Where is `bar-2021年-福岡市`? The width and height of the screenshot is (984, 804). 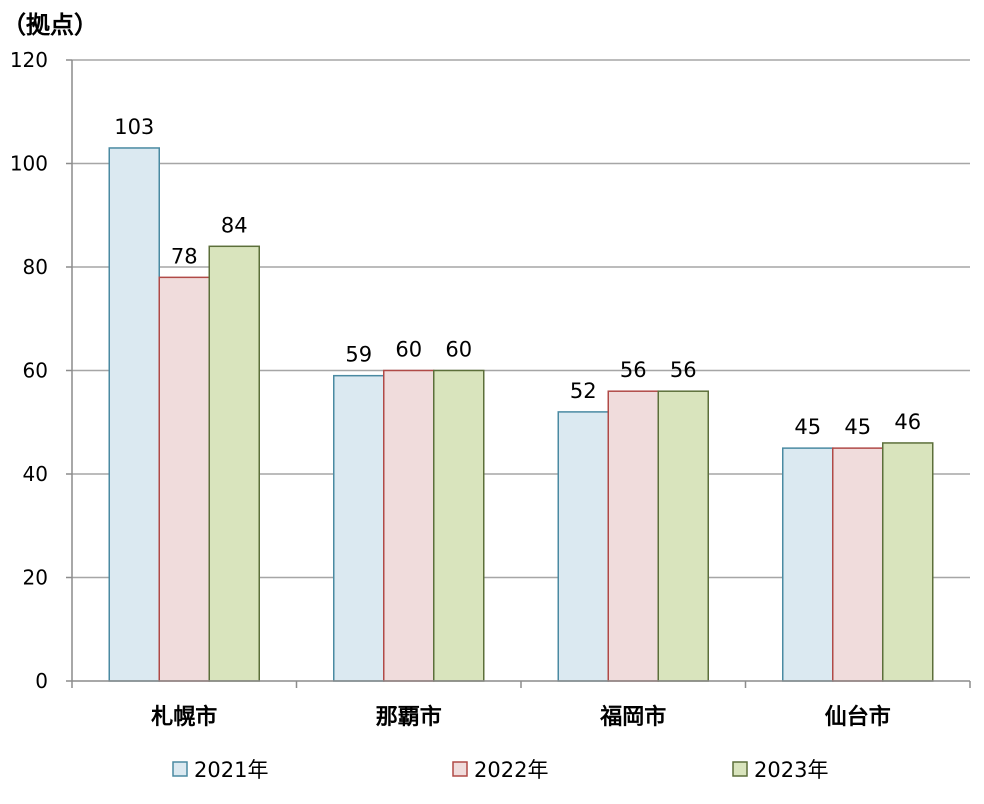 bar-2021年-福岡市 is located at coordinates (583, 546).